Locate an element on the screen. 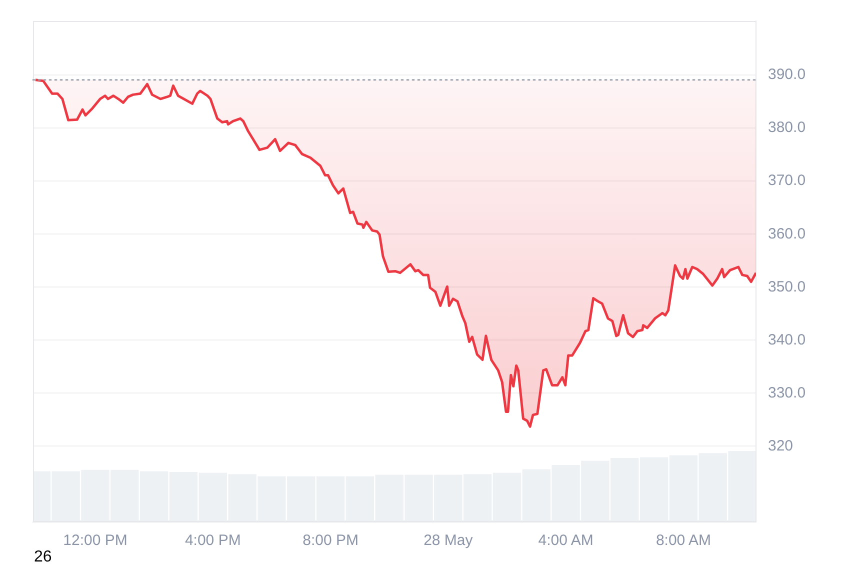  x-tick-label: 4:00 AM is located at coordinates (566, 541).